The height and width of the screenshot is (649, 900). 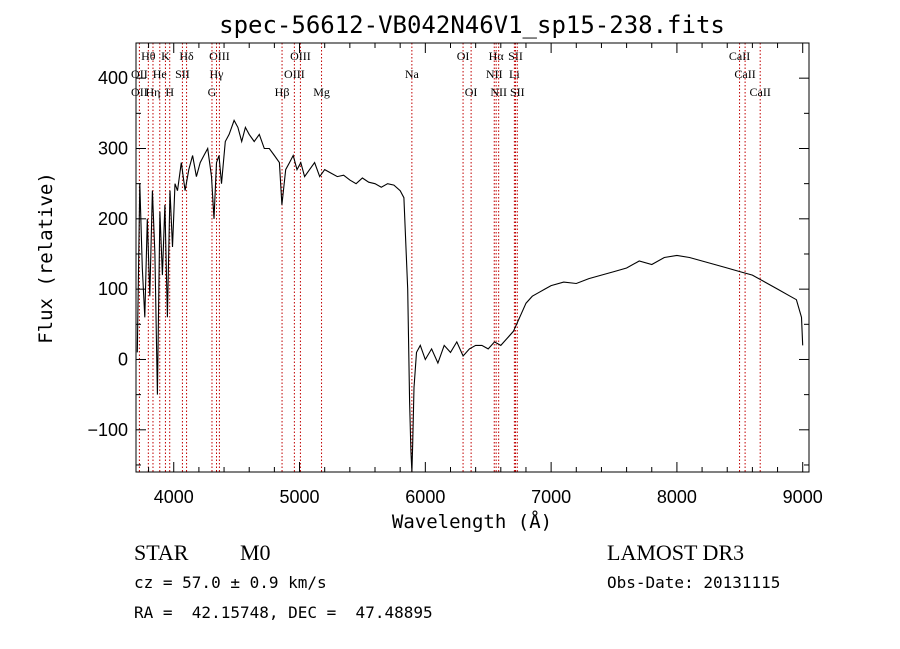 I want to click on line-marker-label: Hη, so click(x=153, y=92).